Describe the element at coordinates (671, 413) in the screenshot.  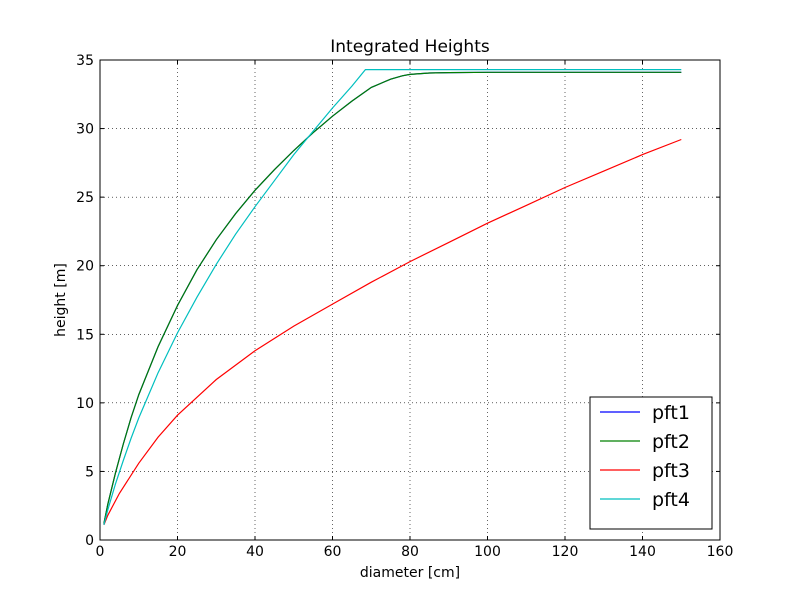
I see `legend-label-pft1: pft1` at that location.